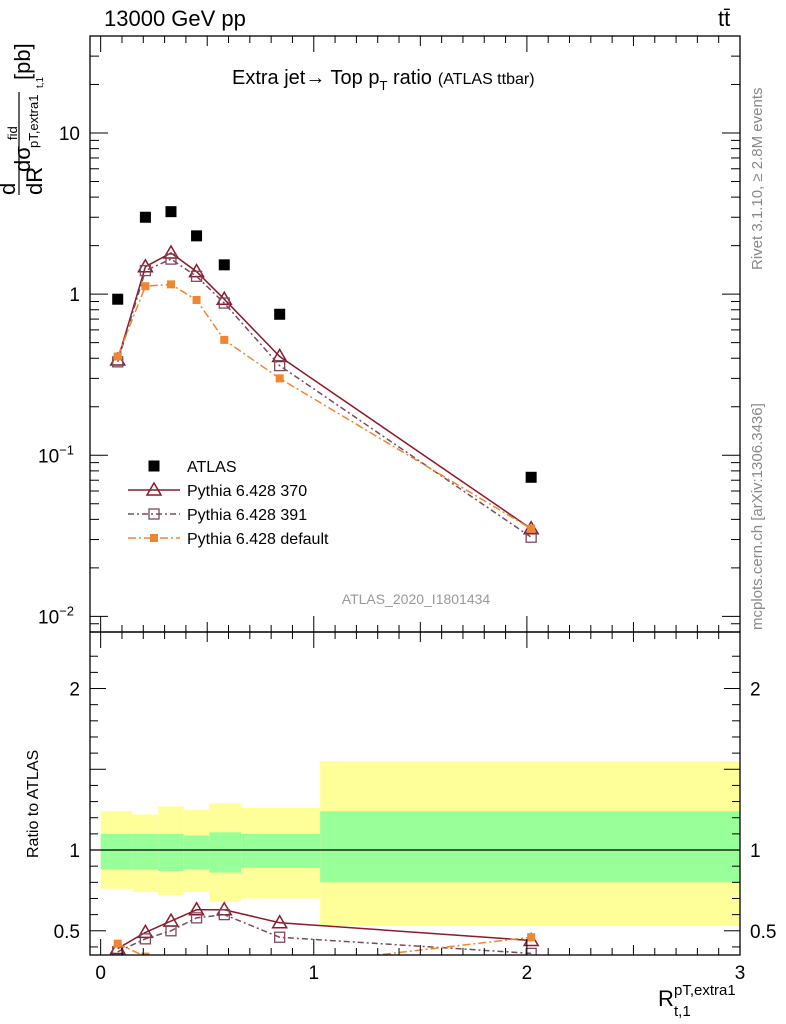  Describe the element at coordinates (527, 973) in the screenshot. I see `xtick-label-2: 2` at that location.